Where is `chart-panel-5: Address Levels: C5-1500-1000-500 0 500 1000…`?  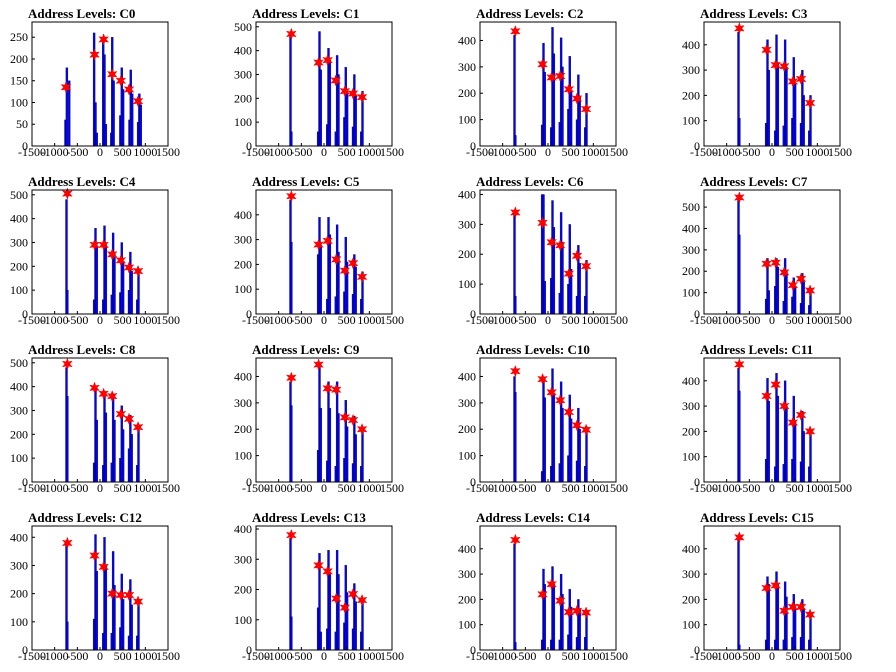
chart-panel-5: Address Levels: C5-1500-1000-500 0 500 1000… is located at coordinates (319, 250).